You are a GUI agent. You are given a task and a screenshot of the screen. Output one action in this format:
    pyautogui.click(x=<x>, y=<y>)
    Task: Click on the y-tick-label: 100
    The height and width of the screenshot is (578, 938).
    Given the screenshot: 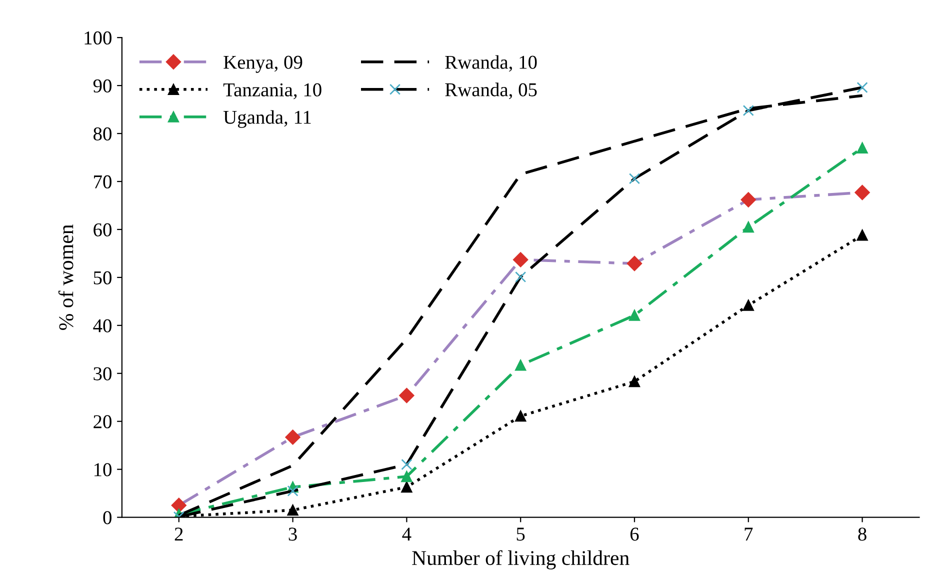 What is the action you would take?
    pyautogui.click(x=98, y=38)
    